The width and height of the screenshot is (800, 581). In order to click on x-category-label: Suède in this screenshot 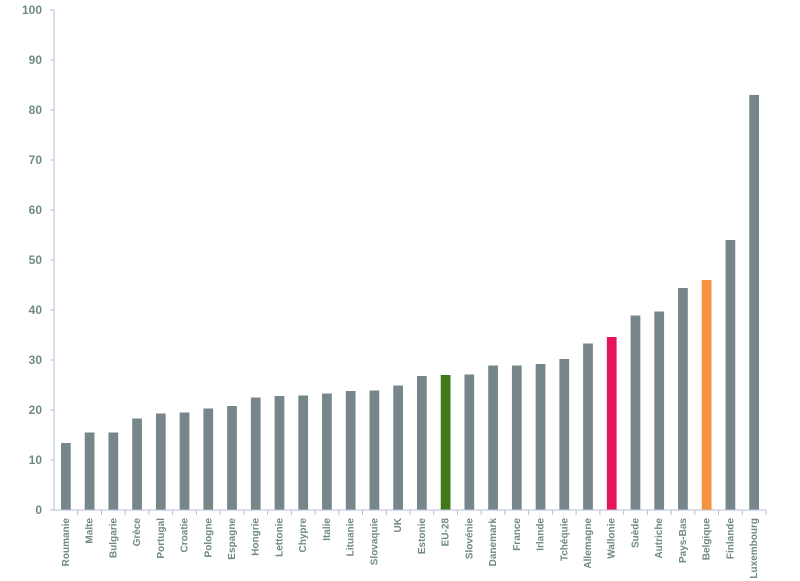, I will do `click(635, 533)`.